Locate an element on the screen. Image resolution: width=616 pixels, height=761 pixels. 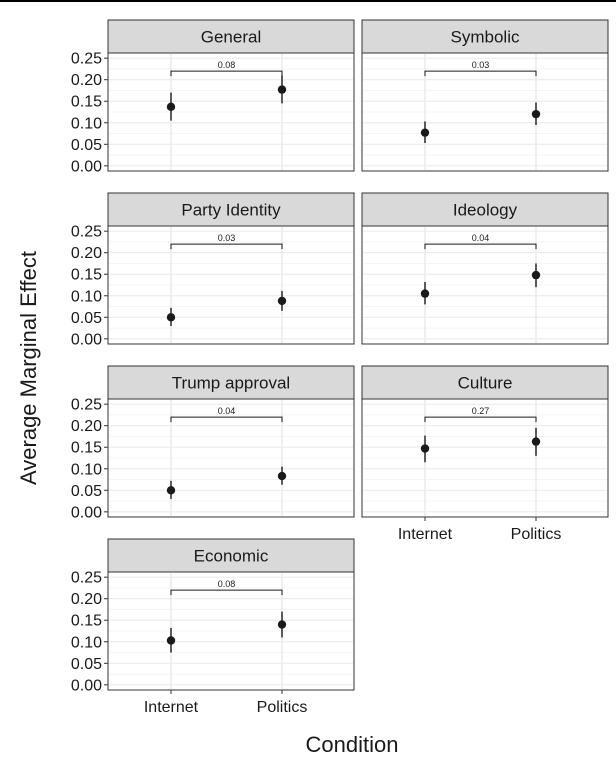
panel-symbolic: Symbolic 0.03 is located at coordinates (485, 95).